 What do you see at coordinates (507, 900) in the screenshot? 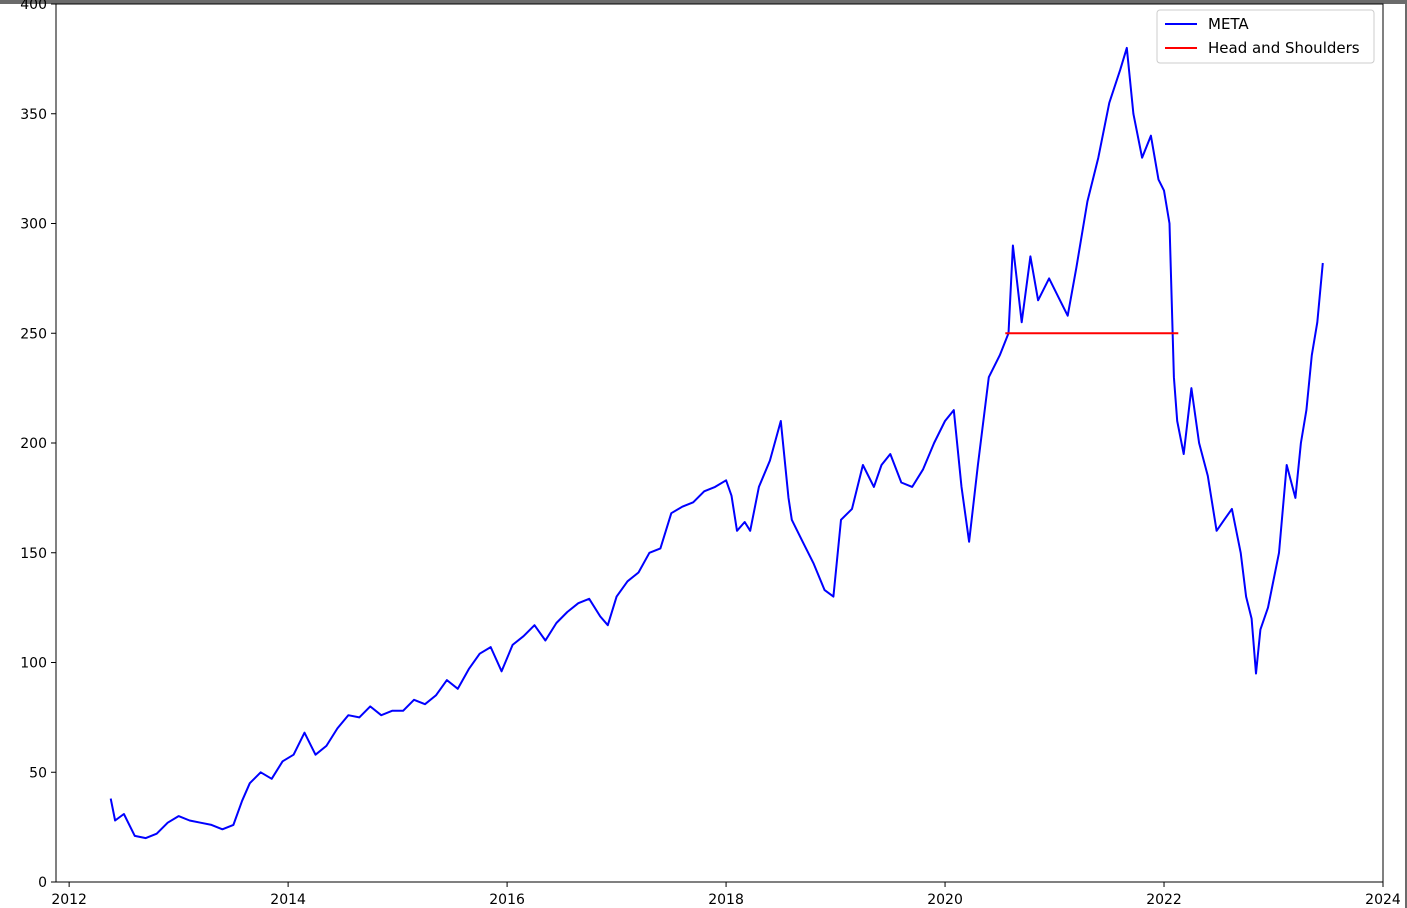
I see `x-tick-label: 2016` at bounding box center [507, 900].